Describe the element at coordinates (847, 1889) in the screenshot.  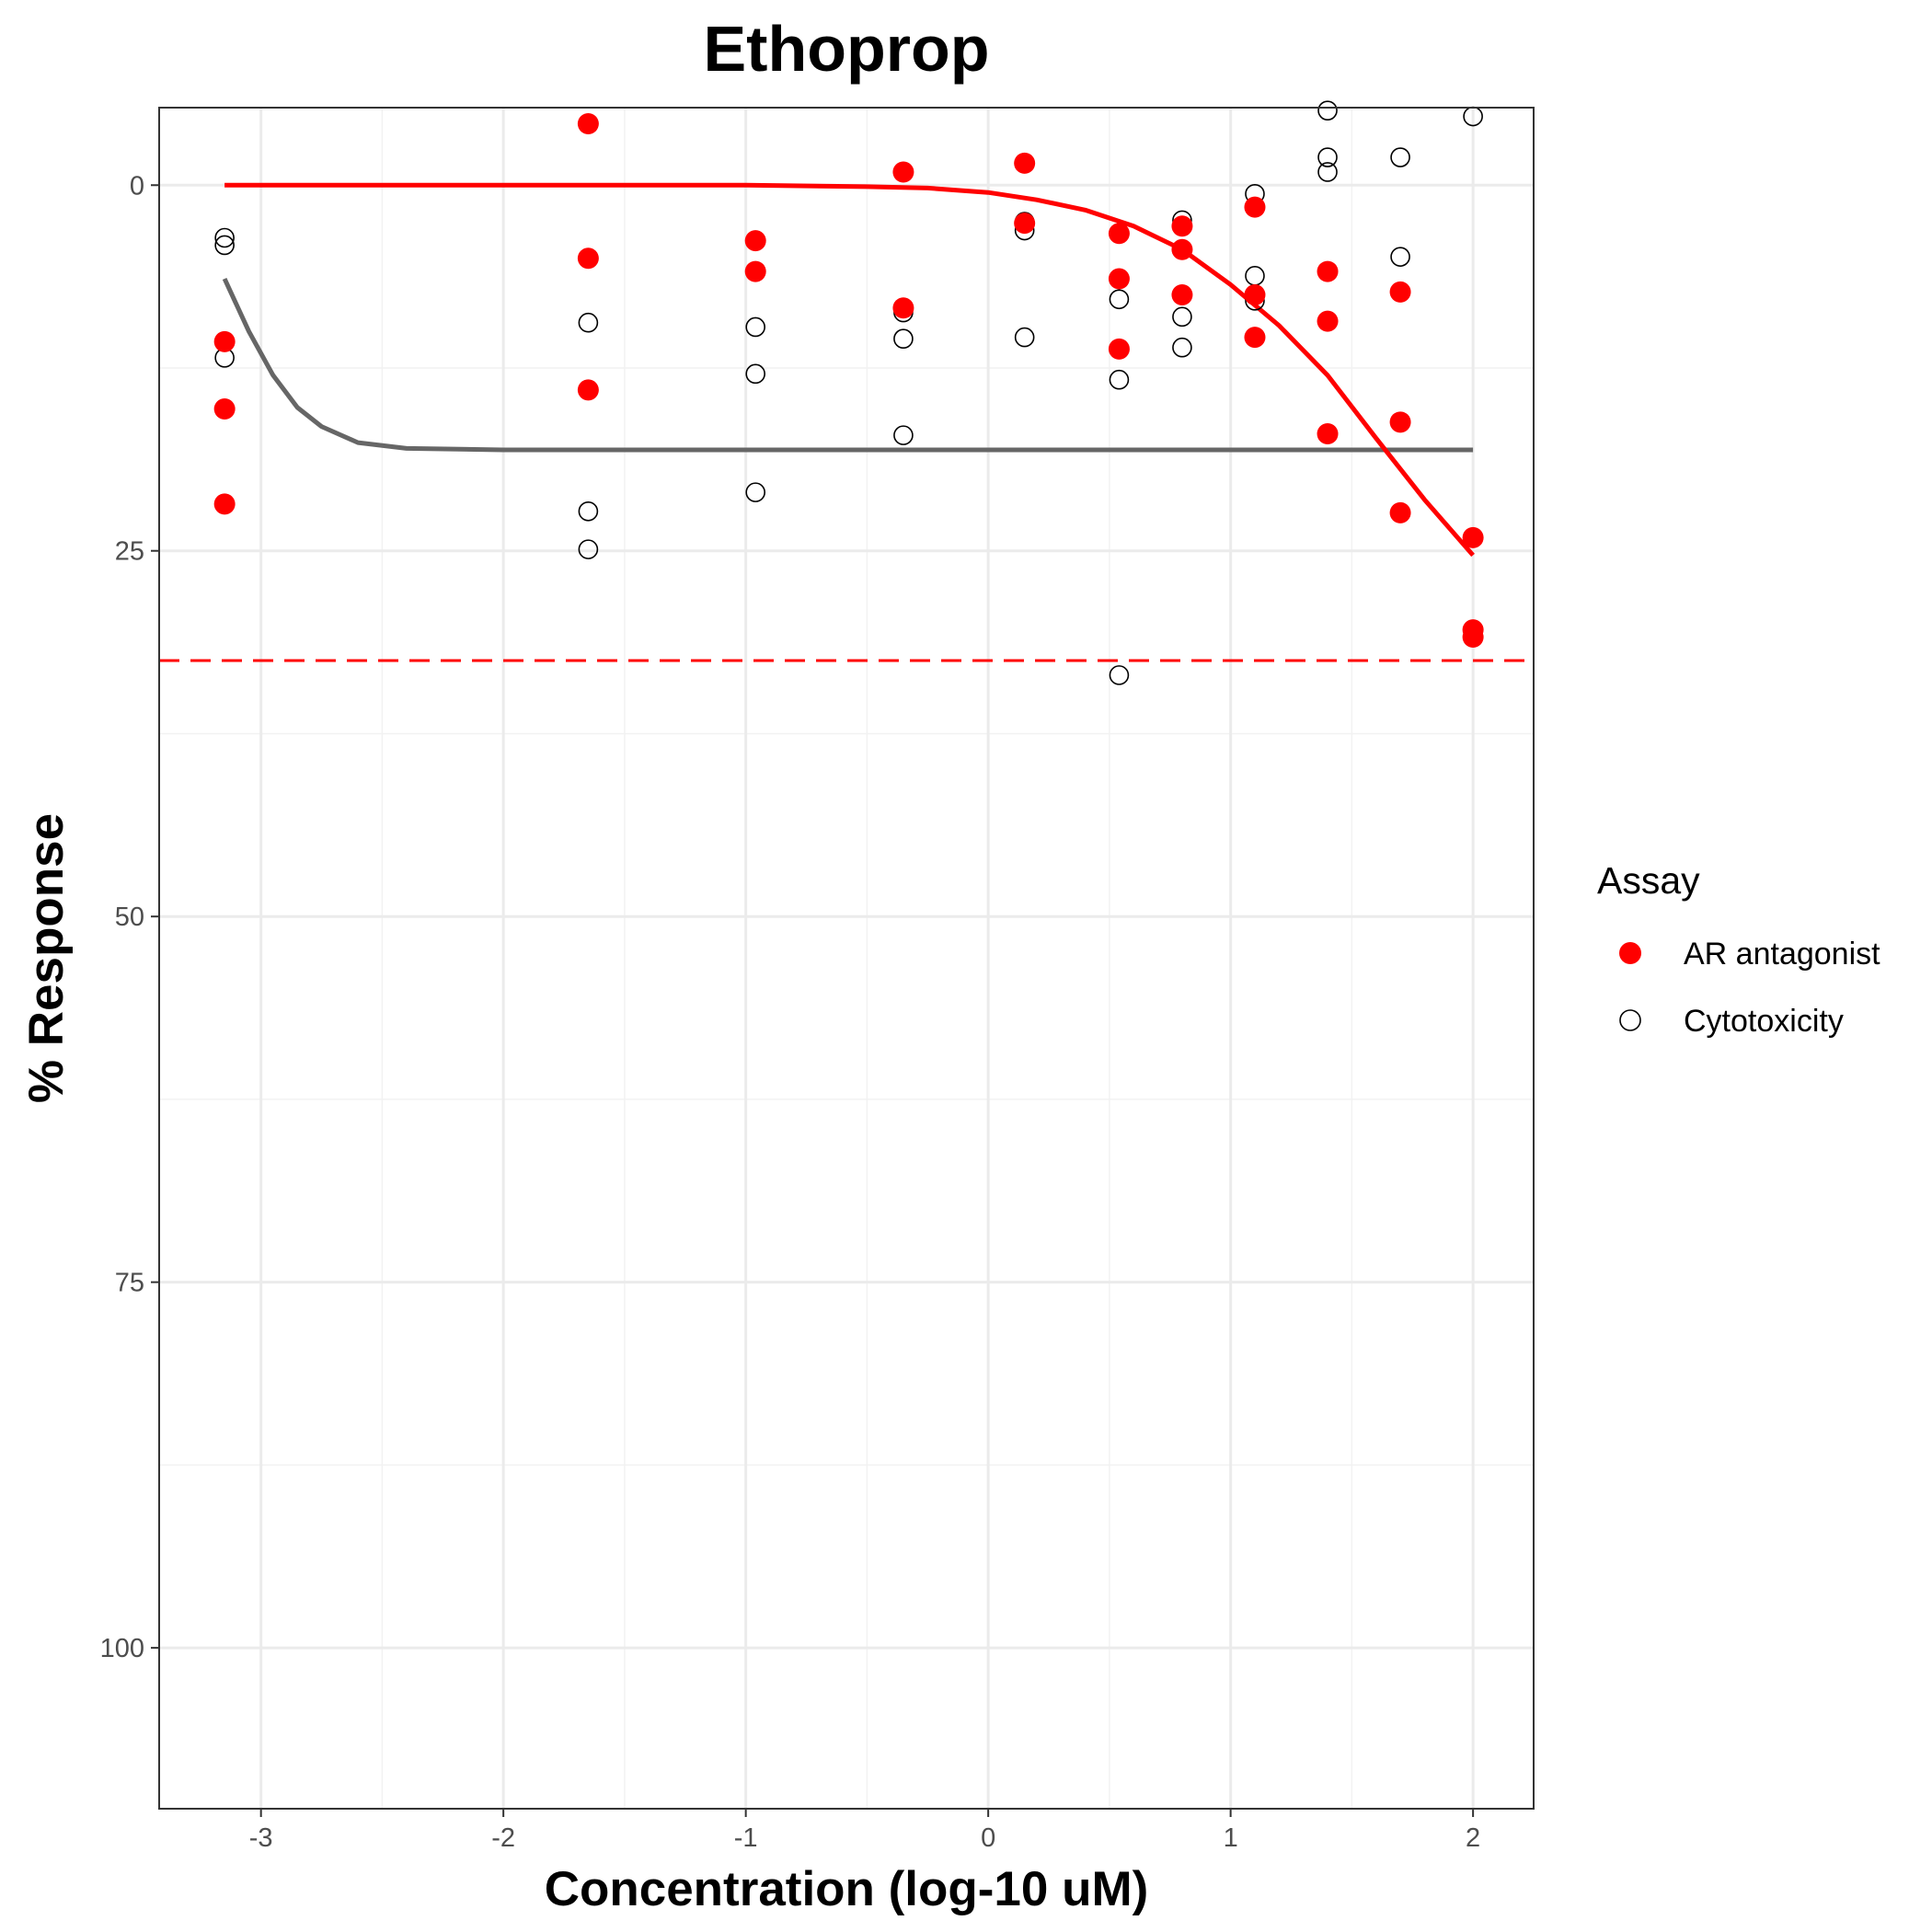
I see `x-axis-title: Concentration (log-10 uM)` at that location.